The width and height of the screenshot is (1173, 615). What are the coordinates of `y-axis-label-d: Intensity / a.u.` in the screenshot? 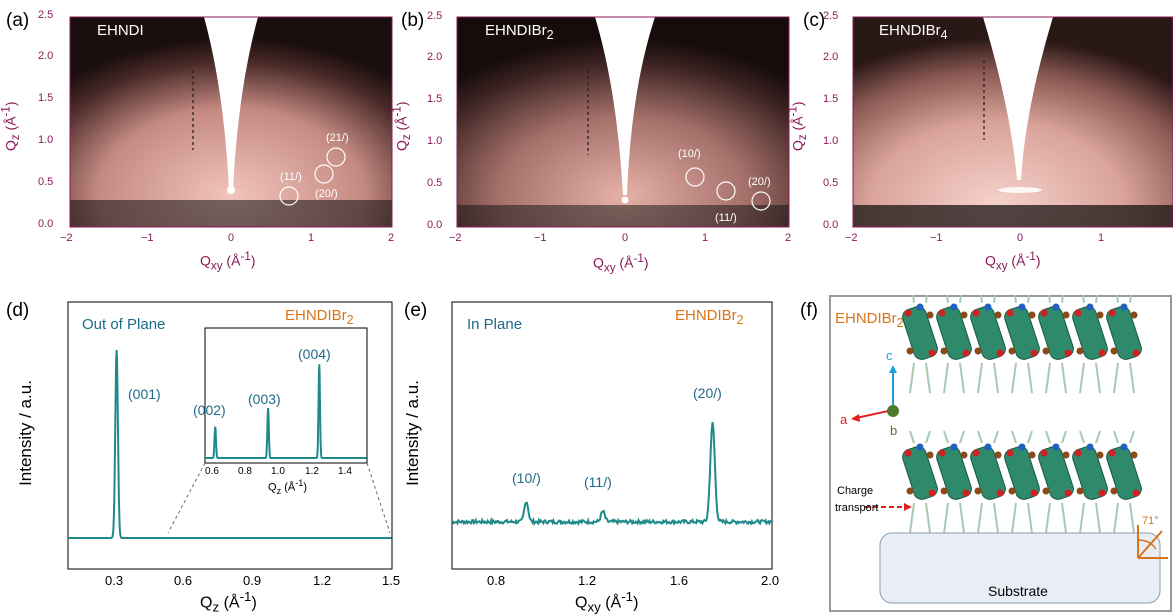 It's located at (25, 433).